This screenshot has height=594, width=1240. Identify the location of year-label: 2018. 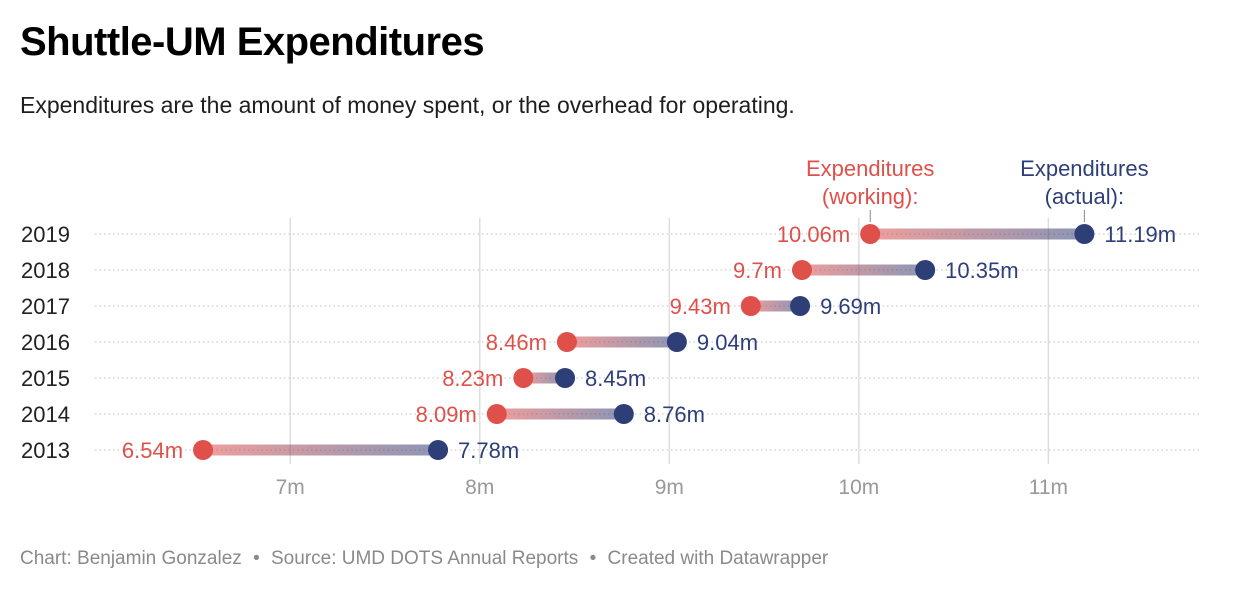
(45, 270).